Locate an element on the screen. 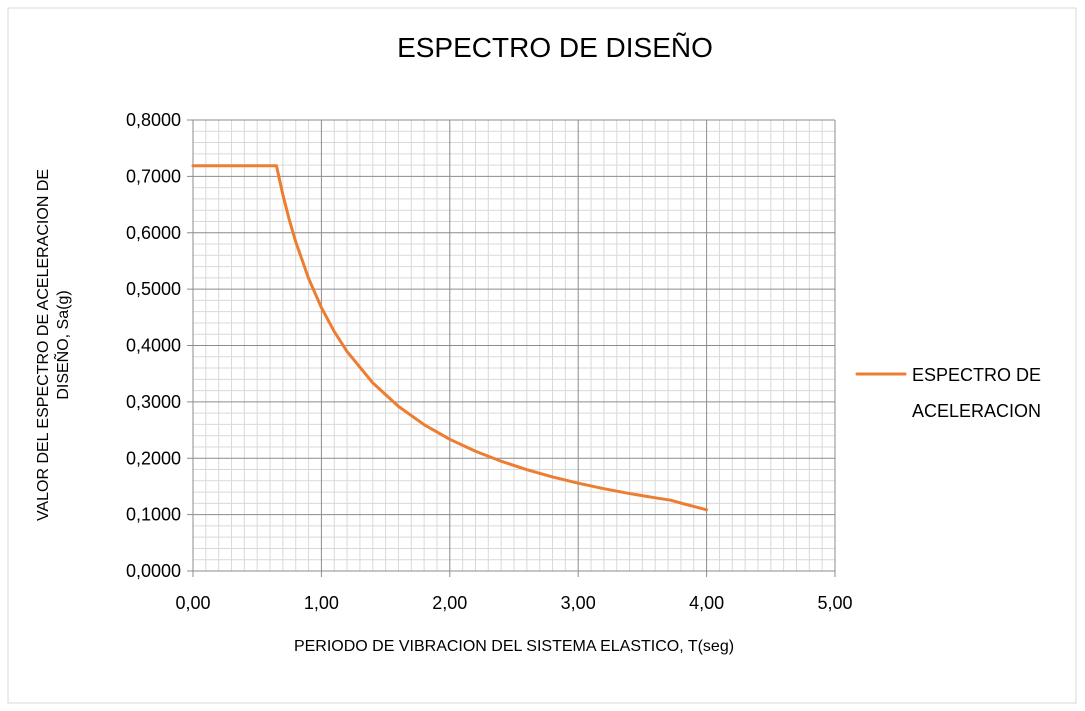 The height and width of the screenshot is (711, 1085). legend-label-line1: ESPECTRO DE is located at coordinates (976, 375).